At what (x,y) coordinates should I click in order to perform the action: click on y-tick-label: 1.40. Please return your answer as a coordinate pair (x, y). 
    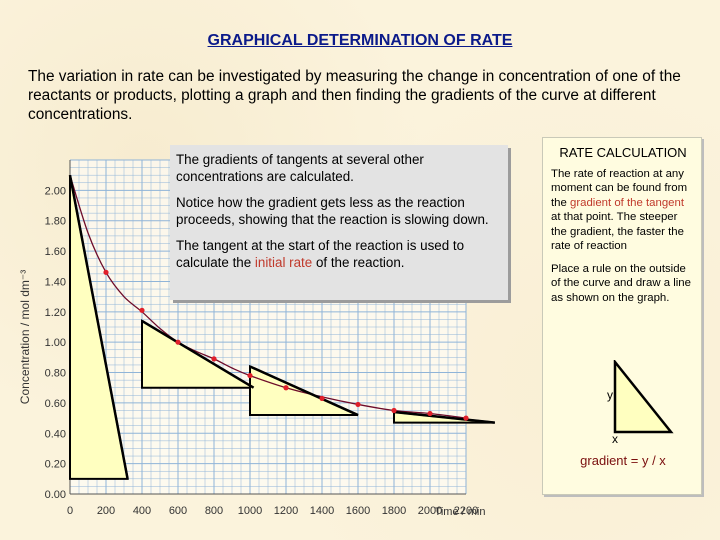
    Looking at the image, I should click on (55, 282).